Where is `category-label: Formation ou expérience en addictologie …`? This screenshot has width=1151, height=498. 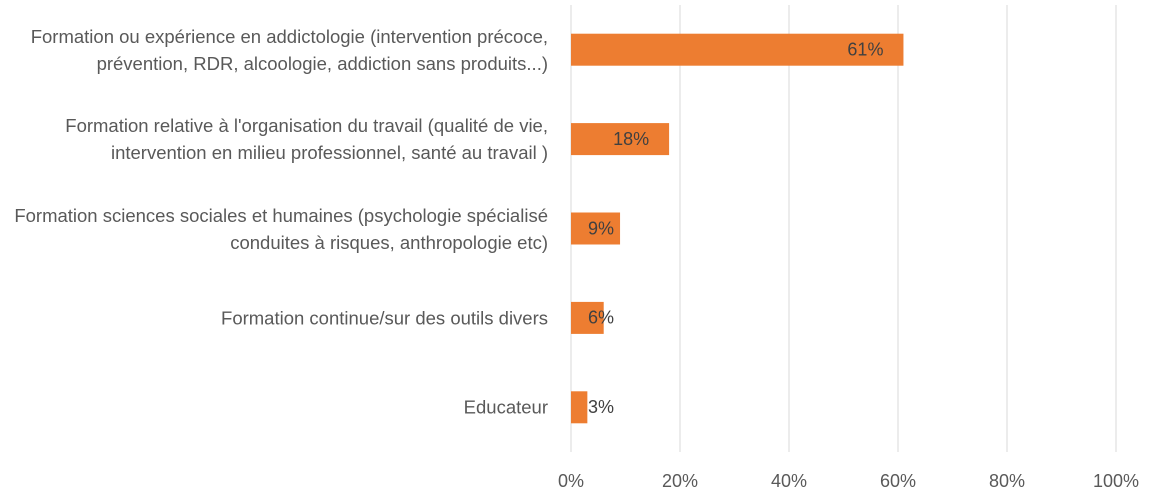
category-label: Formation ou expérience en addictologie … is located at coordinates (289, 49).